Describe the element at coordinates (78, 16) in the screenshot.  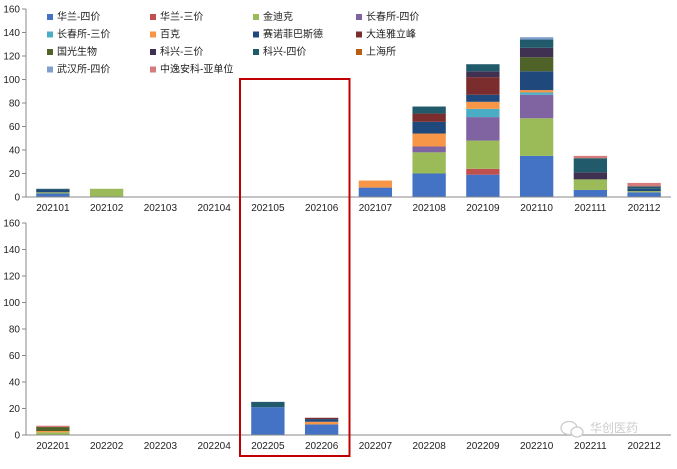
I see `legend-label: 华兰-四价` at that location.